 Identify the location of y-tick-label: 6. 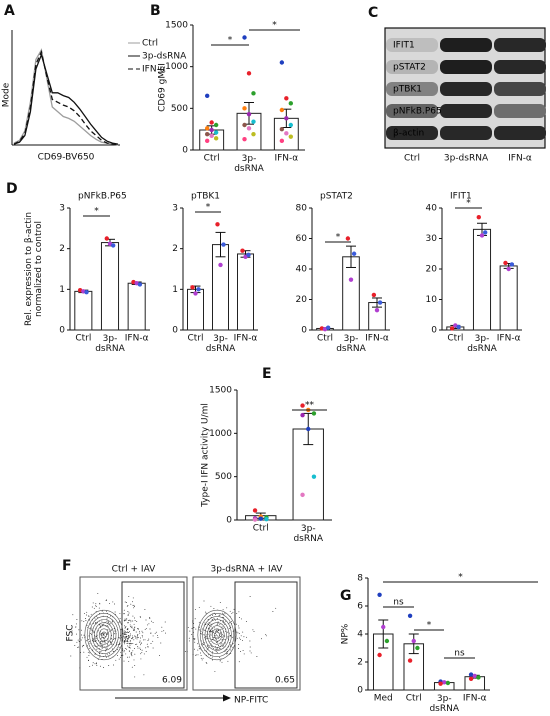
(360, 607).